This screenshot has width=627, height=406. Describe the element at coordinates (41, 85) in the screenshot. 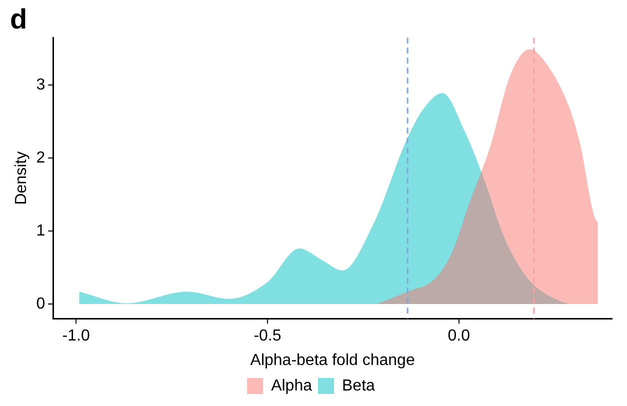

I see `y-tick-label: 3` at that location.